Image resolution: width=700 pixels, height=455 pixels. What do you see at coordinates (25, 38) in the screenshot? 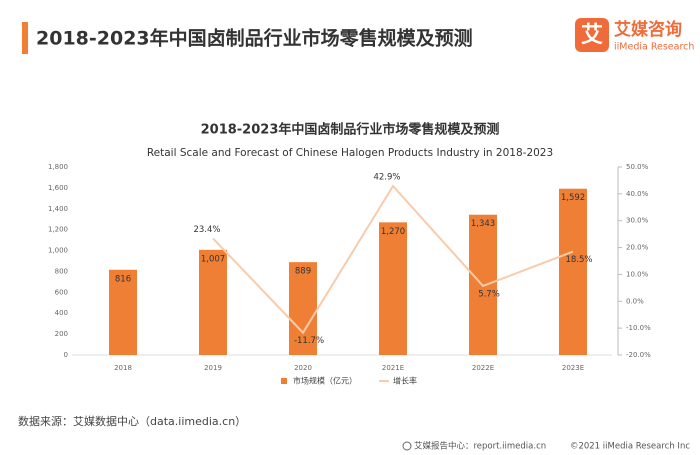
I see `title-accent` at bounding box center [25, 38].